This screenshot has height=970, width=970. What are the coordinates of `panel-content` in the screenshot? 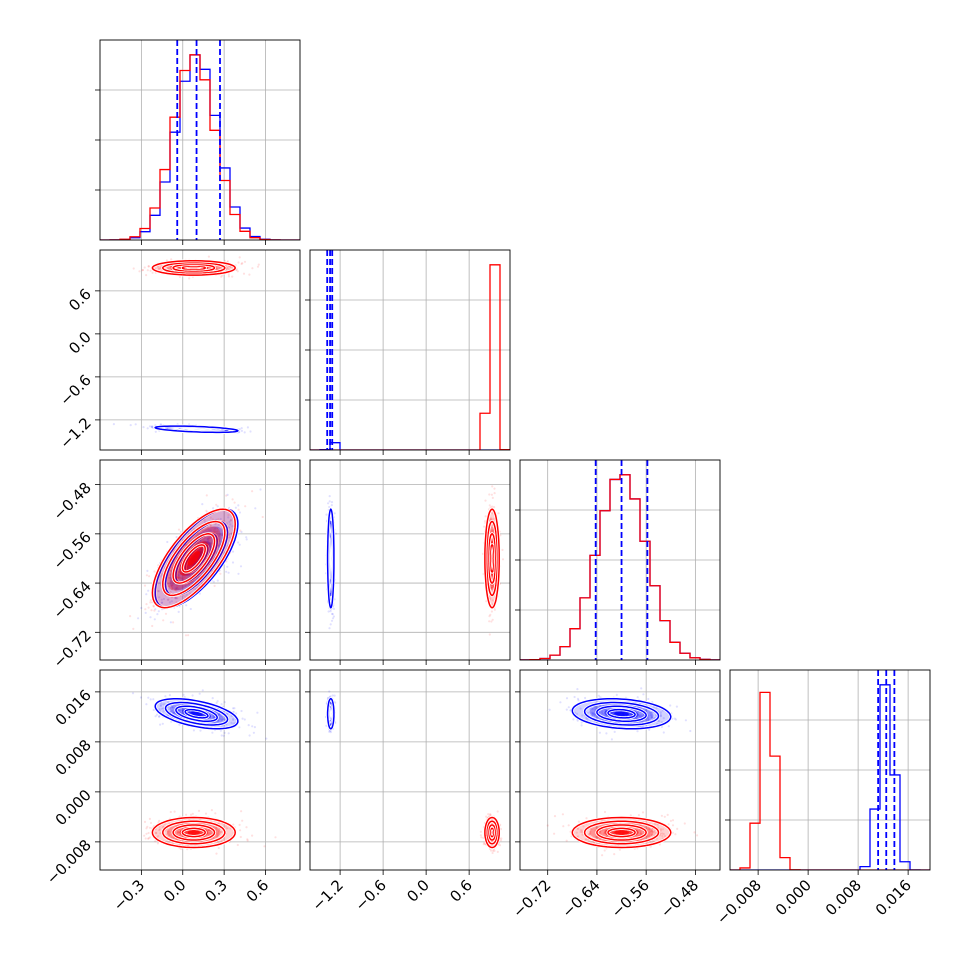 It's located at (200, 350).